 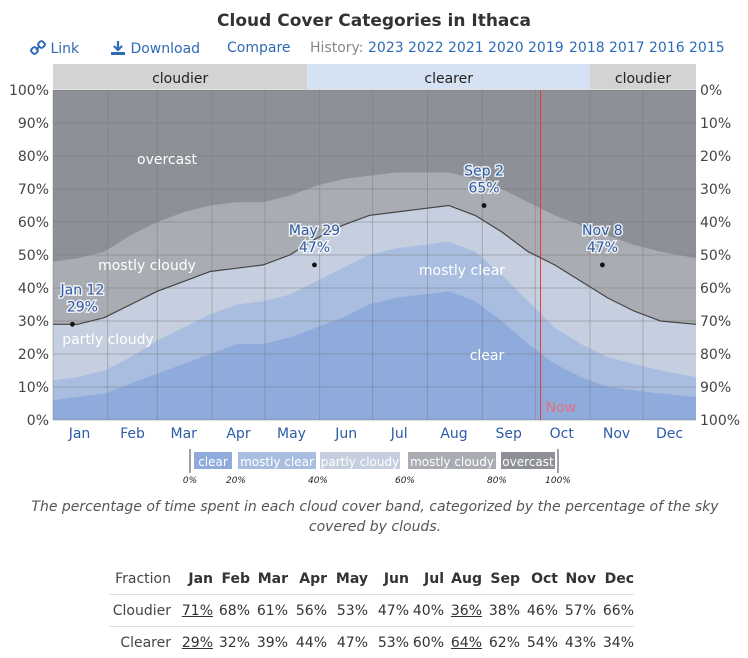 I want to click on y-tick-right: 50%, so click(x=715, y=256).